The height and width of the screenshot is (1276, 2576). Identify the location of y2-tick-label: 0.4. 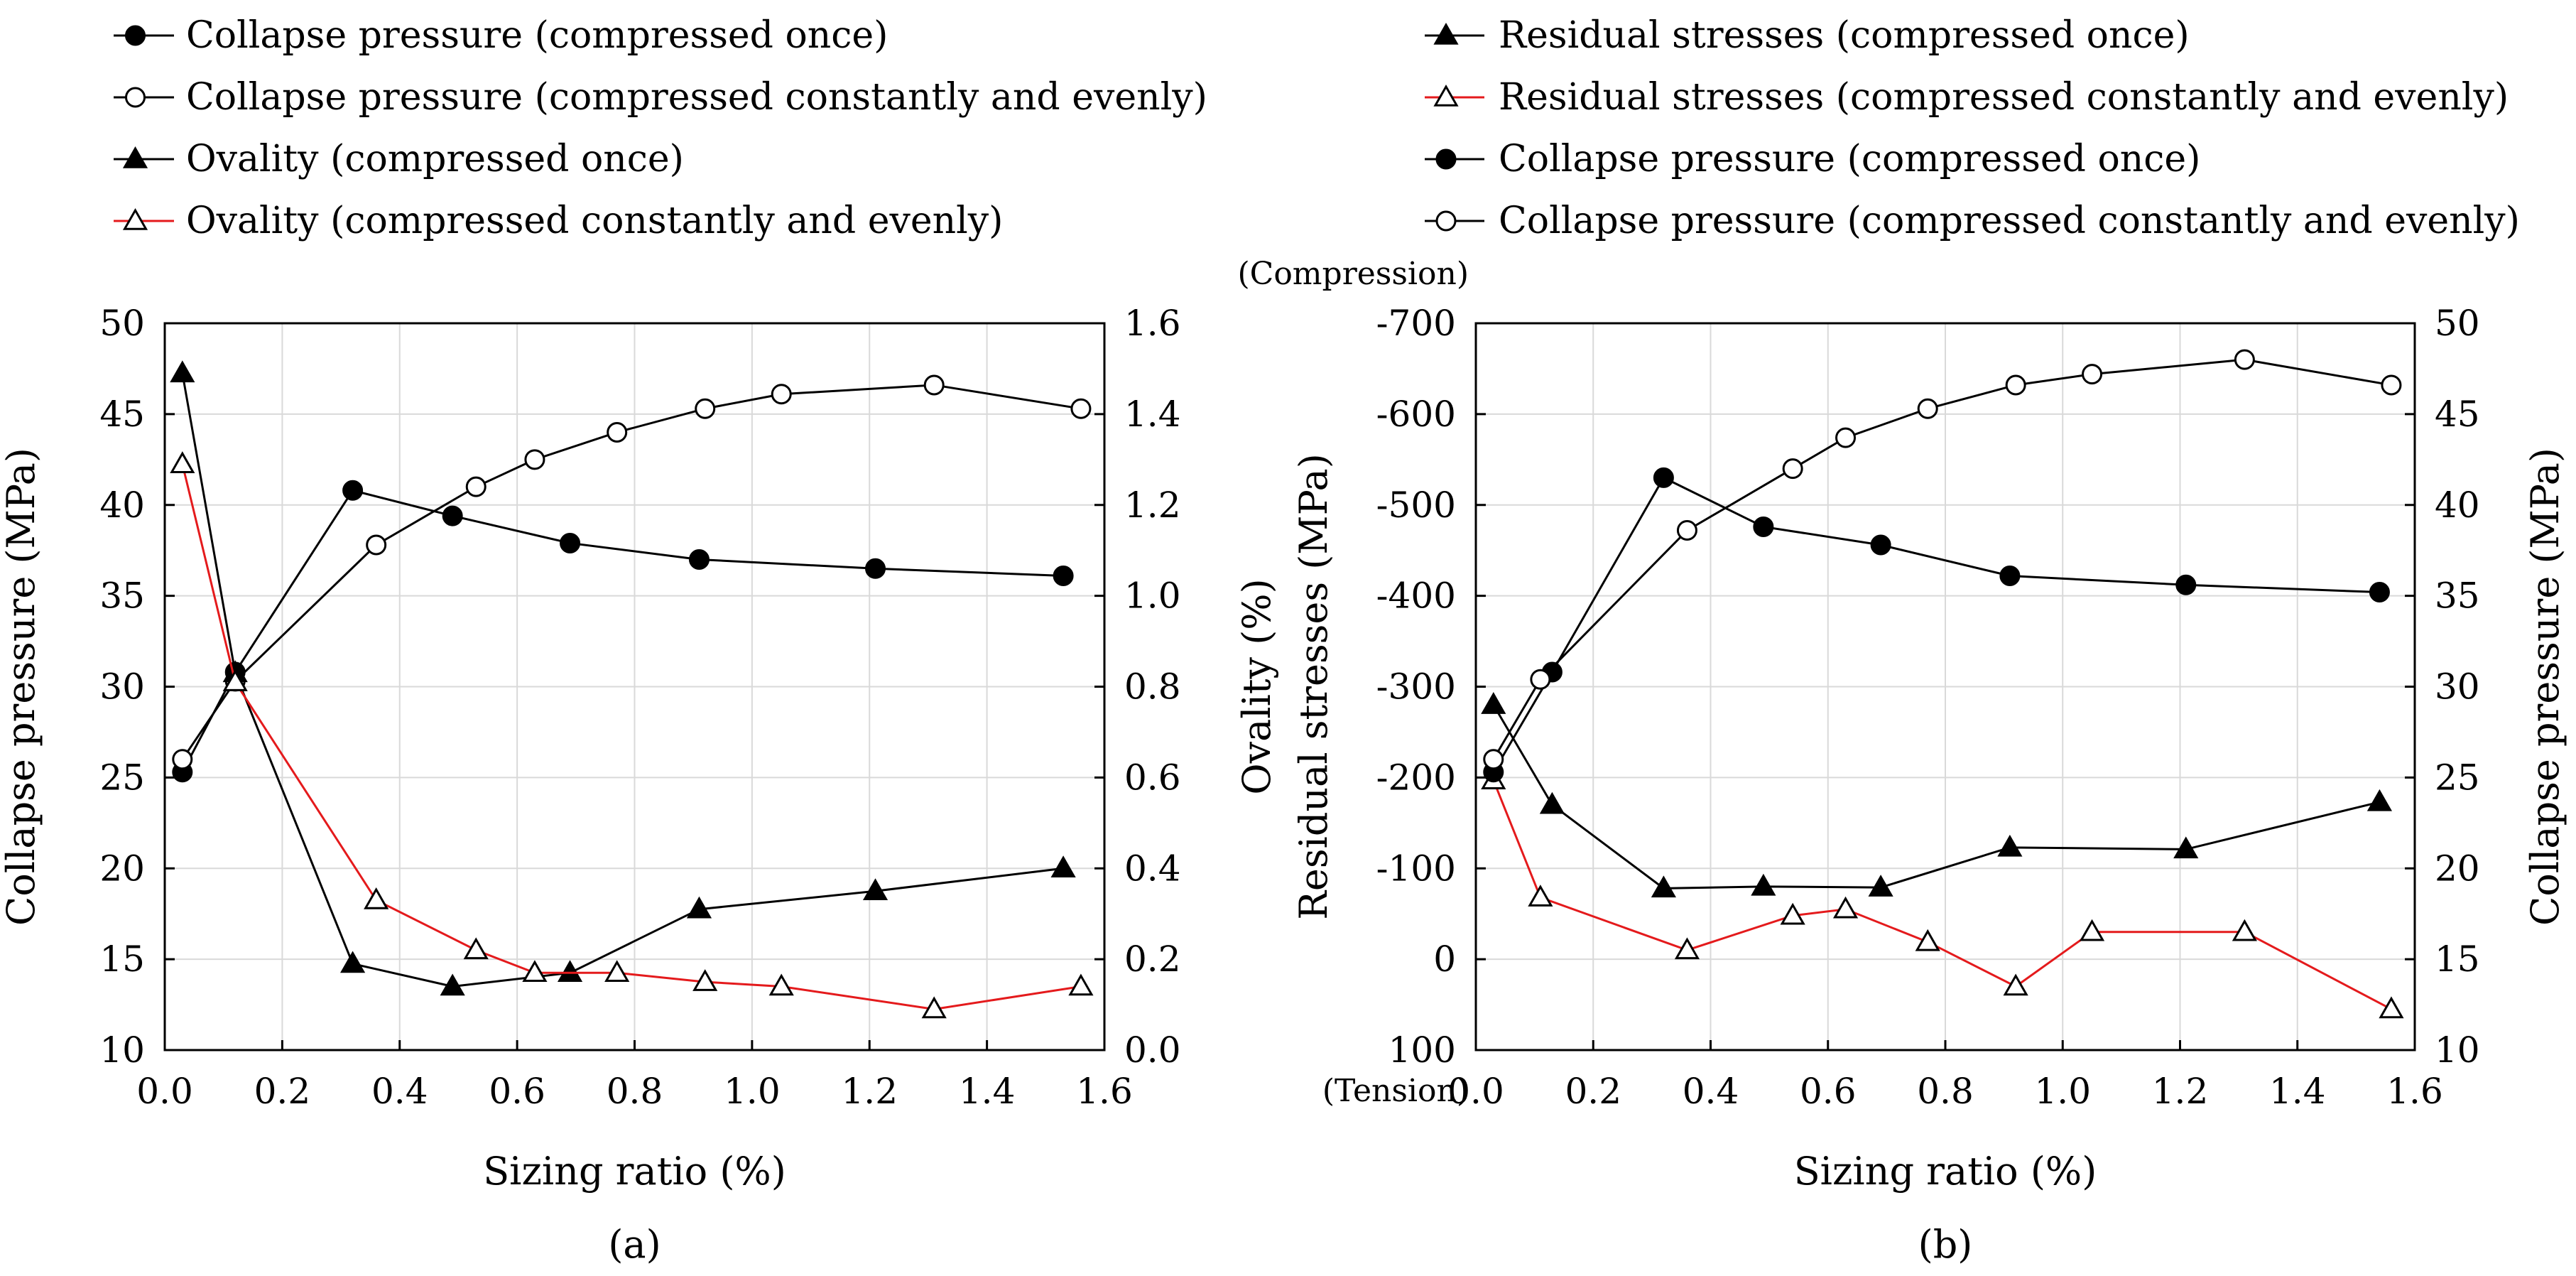
(1152, 868).